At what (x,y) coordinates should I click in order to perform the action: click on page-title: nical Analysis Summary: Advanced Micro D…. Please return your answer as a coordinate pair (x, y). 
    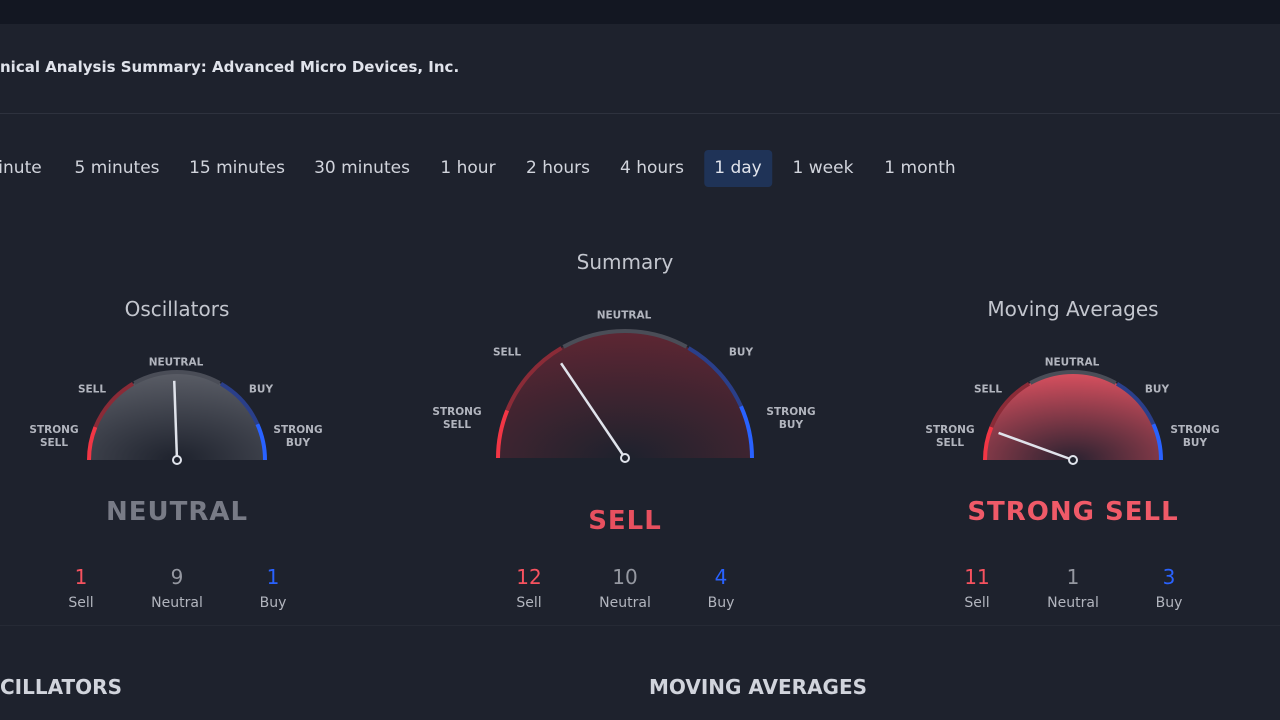
    Looking at the image, I should click on (230, 67).